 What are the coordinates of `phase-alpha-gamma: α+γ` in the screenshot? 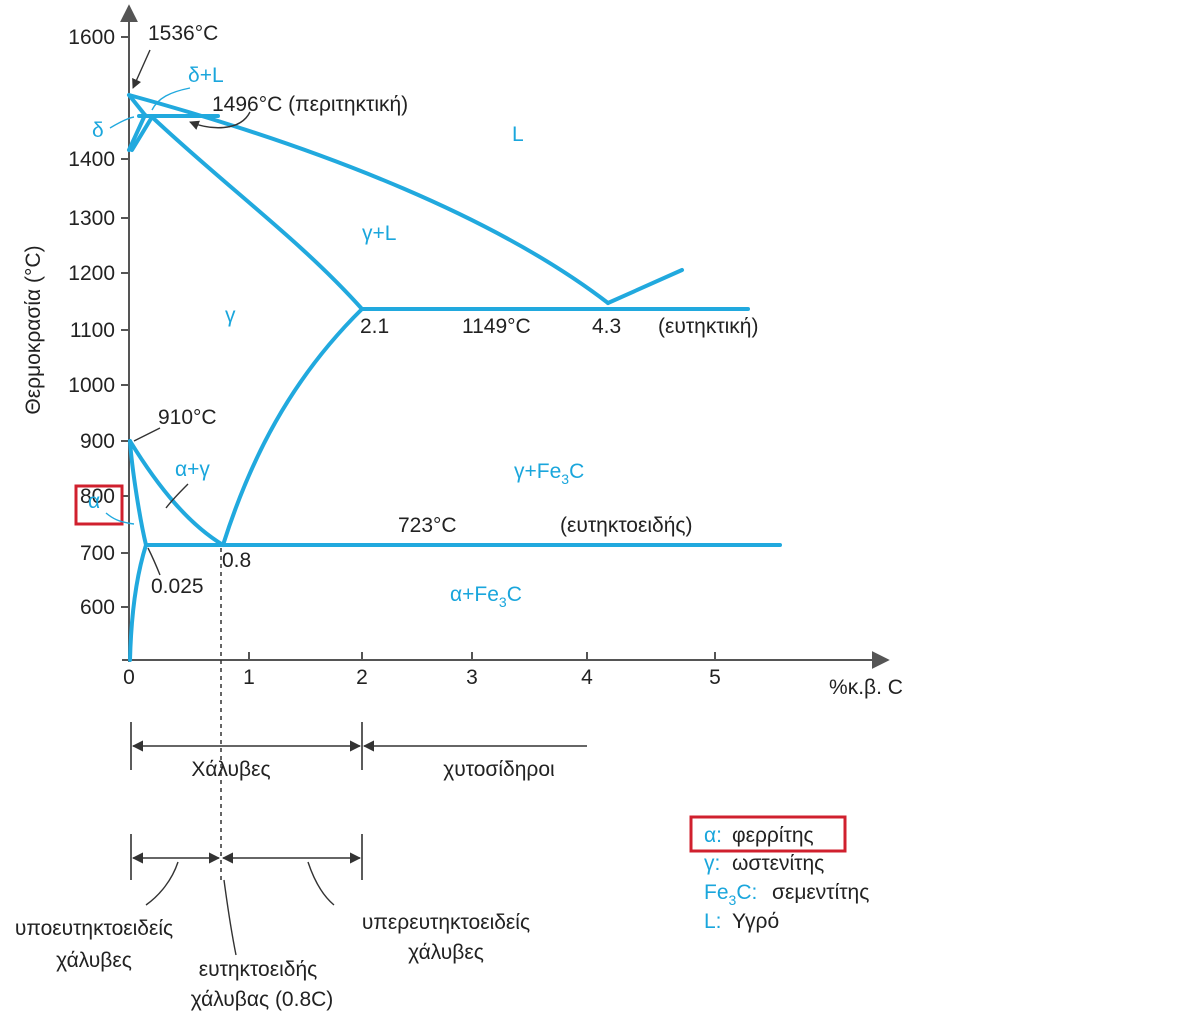 It's located at (192, 469).